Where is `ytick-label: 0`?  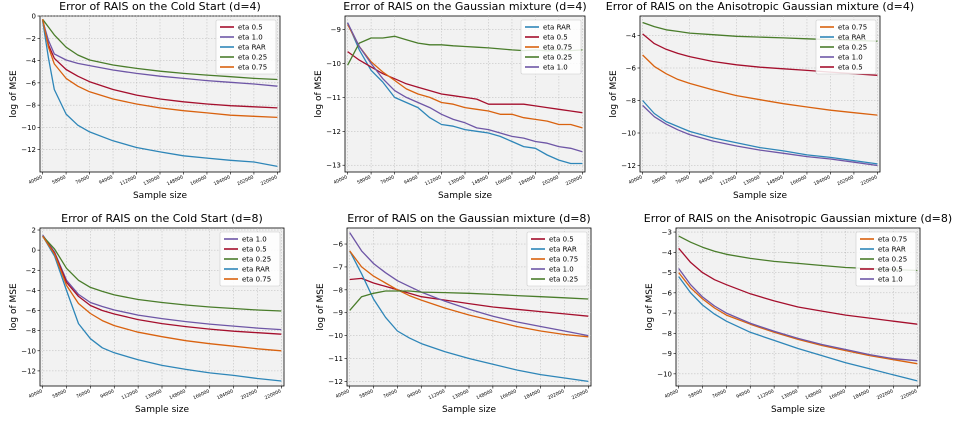
ytick-label: 0 is located at coordinates (34, 17).